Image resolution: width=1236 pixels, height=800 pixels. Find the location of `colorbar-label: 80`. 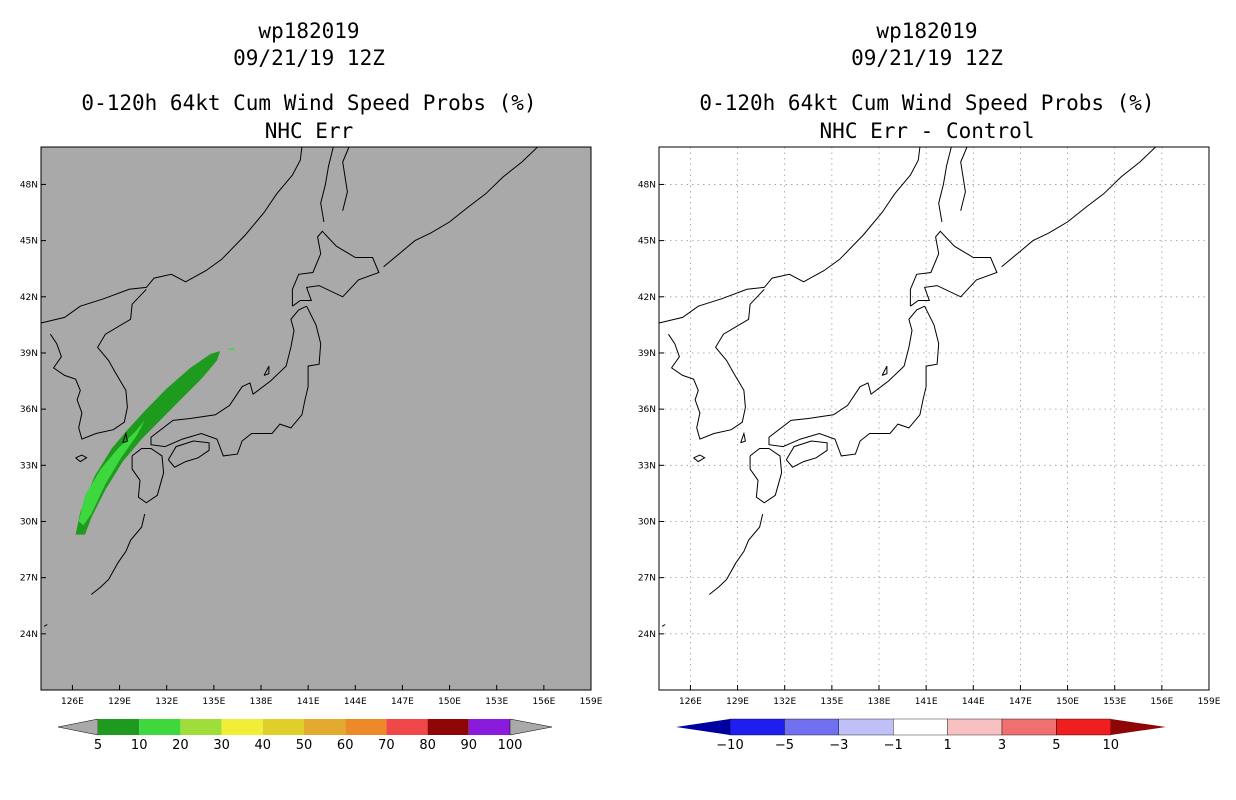

colorbar-label: 80 is located at coordinates (427, 745).